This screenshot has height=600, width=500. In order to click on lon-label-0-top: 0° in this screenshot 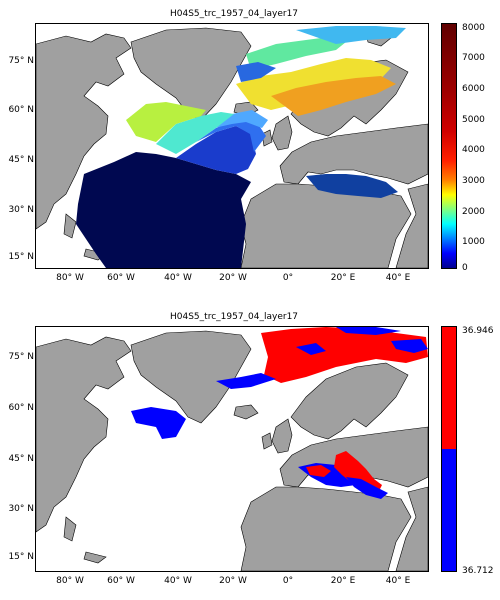, I will do `click(288, 278)`.